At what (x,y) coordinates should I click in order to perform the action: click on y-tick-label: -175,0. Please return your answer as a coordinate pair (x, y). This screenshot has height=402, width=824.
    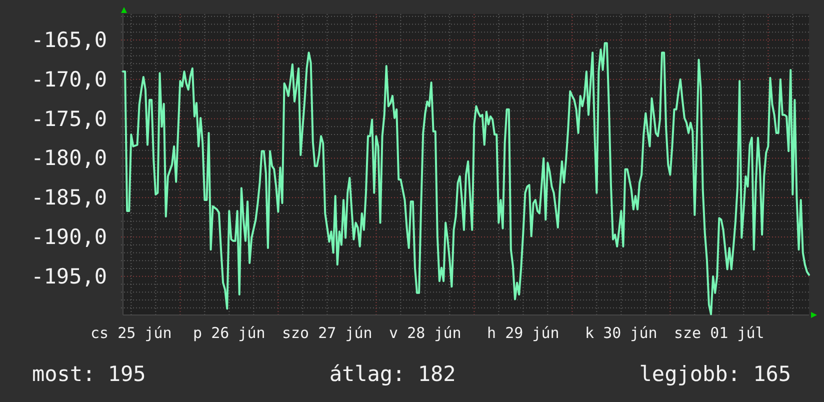
    Looking at the image, I should click on (69, 118).